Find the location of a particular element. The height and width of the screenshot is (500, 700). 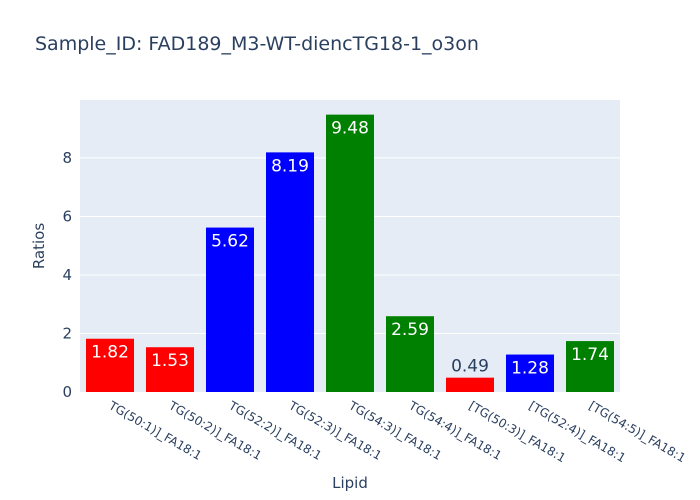

y-tick-label: 2 is located at coordinates (67, 333).